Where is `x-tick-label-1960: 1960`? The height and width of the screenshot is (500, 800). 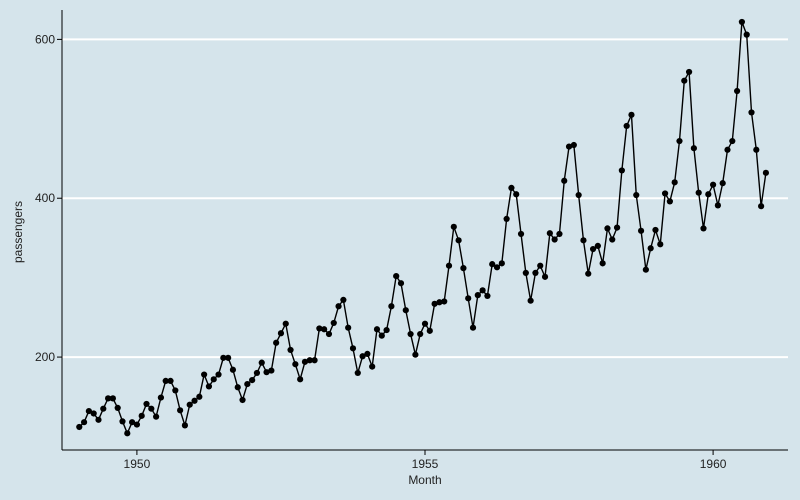
x-tick-label-1960: 1960 is located at coordinates (713, 464).